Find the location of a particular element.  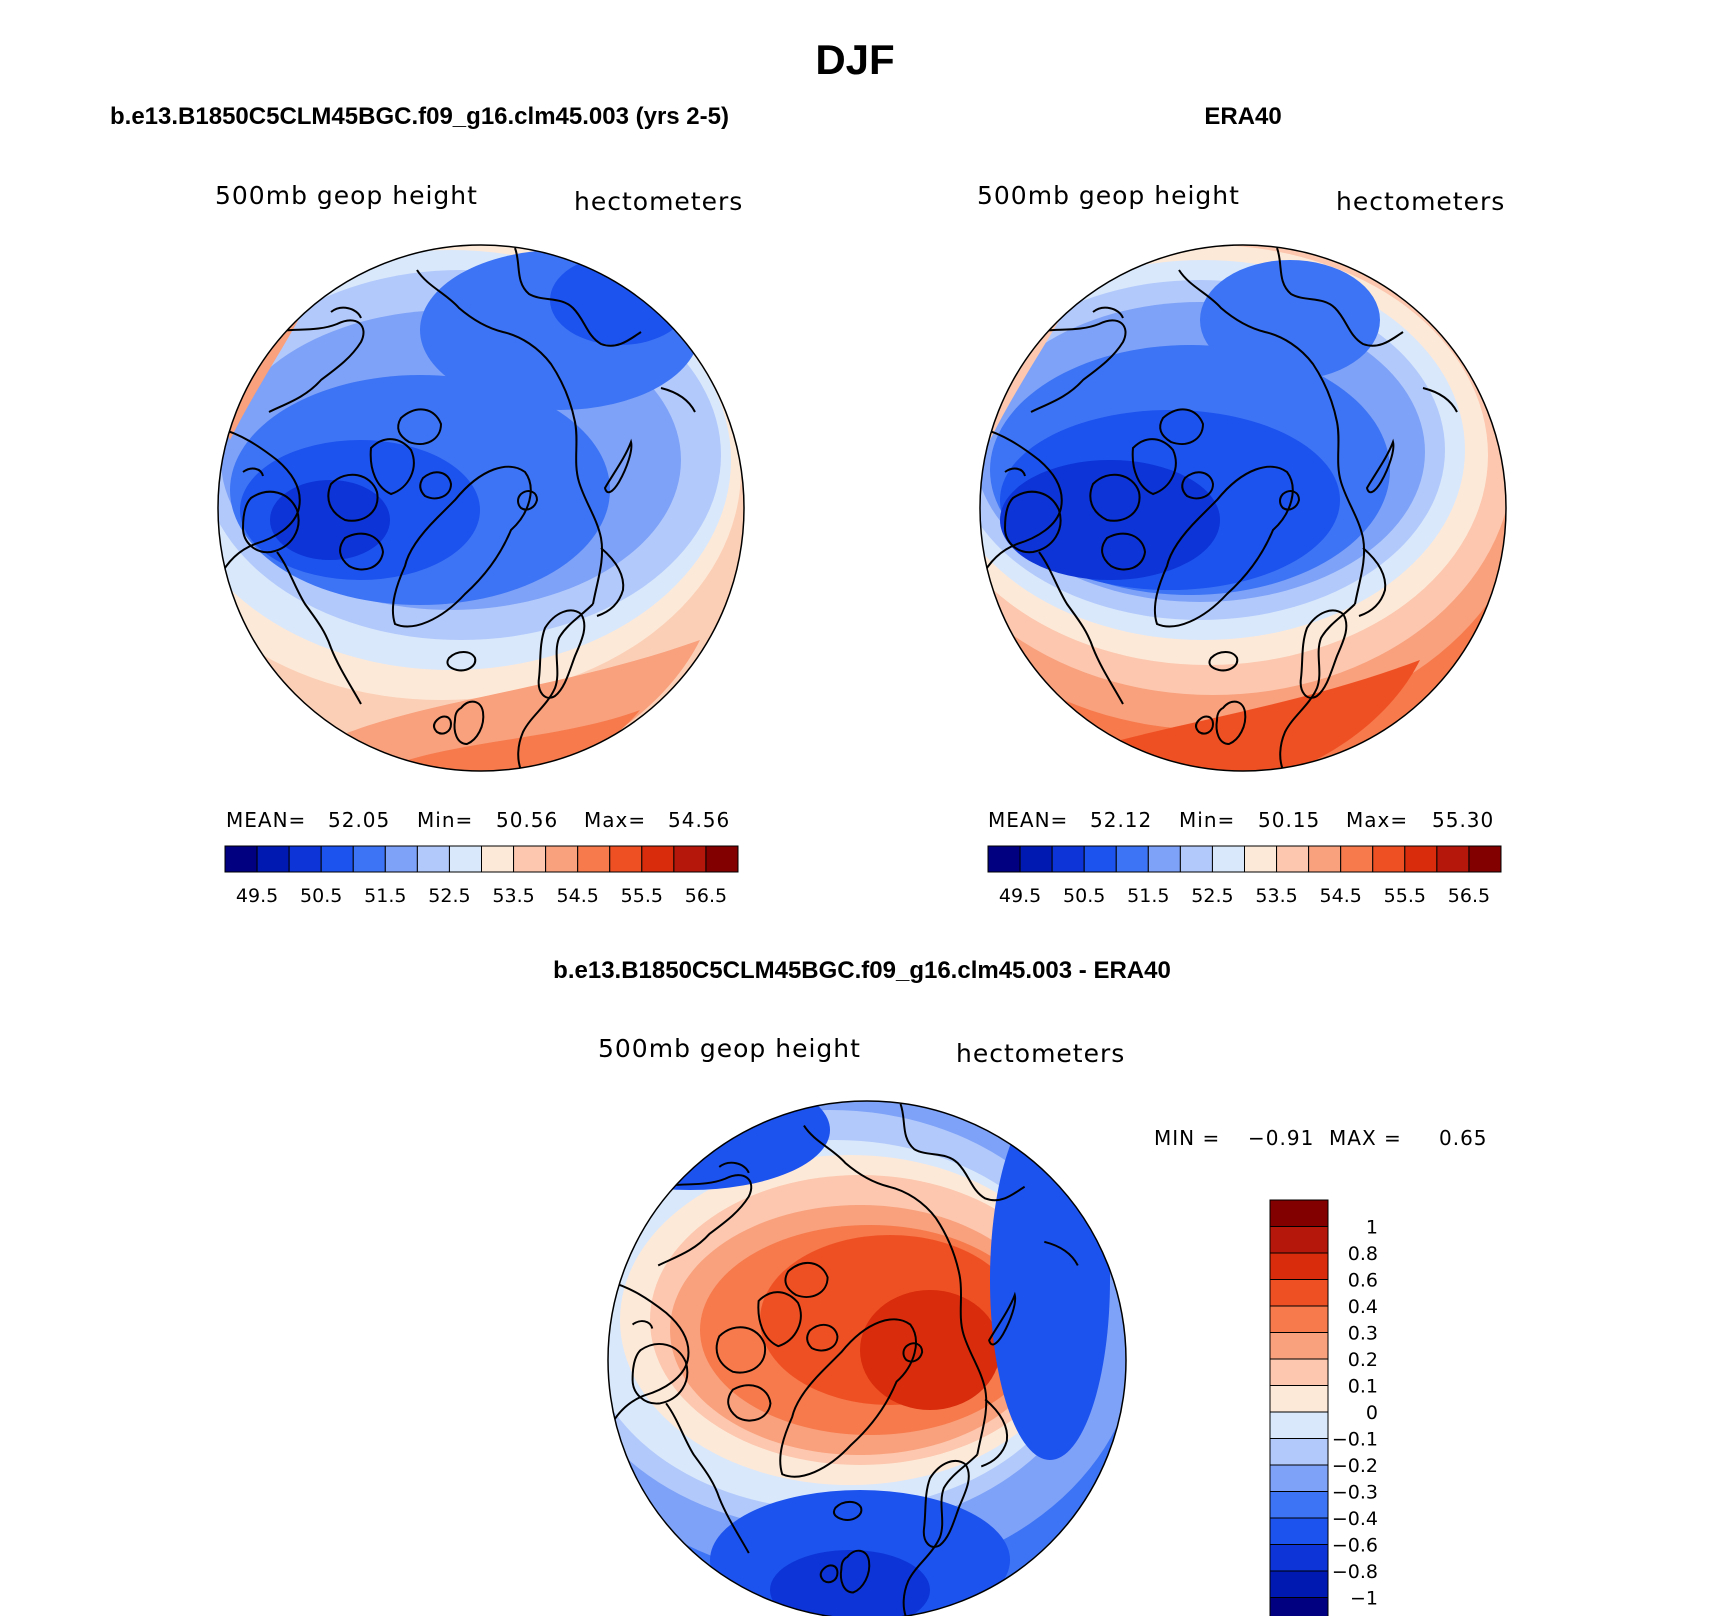

model-colorbar-tick-label: 54.5 is located at coordinates (578, 896).